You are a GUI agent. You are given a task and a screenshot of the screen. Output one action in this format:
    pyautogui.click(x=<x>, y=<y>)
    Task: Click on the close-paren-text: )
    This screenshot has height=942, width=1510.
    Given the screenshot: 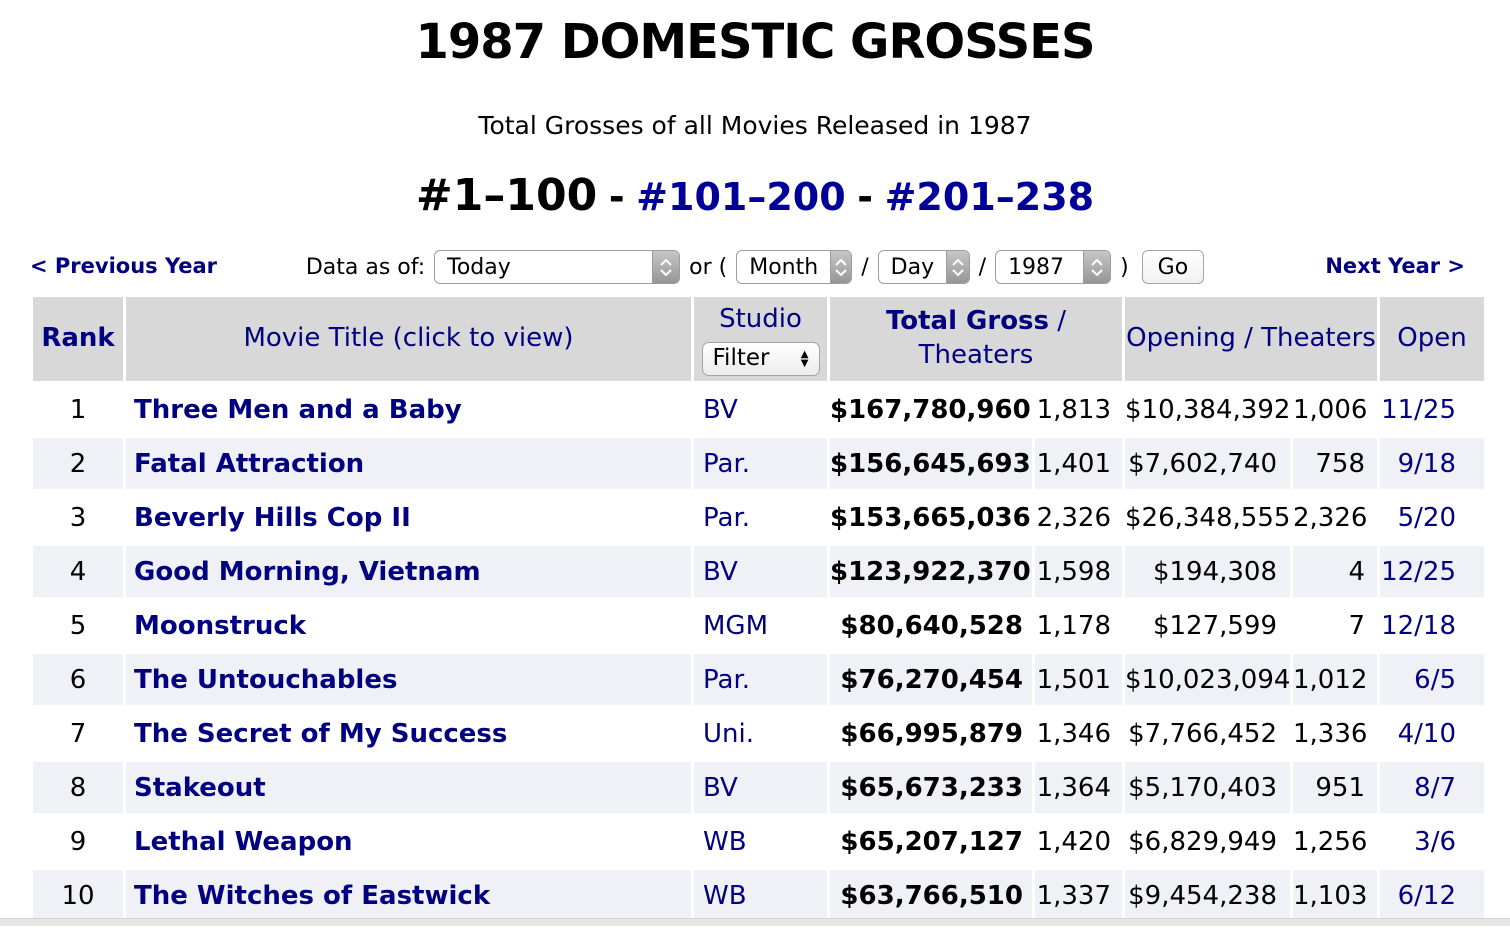 What is the action you would take?
    pyautogui.click(x=1124, y=267)
    